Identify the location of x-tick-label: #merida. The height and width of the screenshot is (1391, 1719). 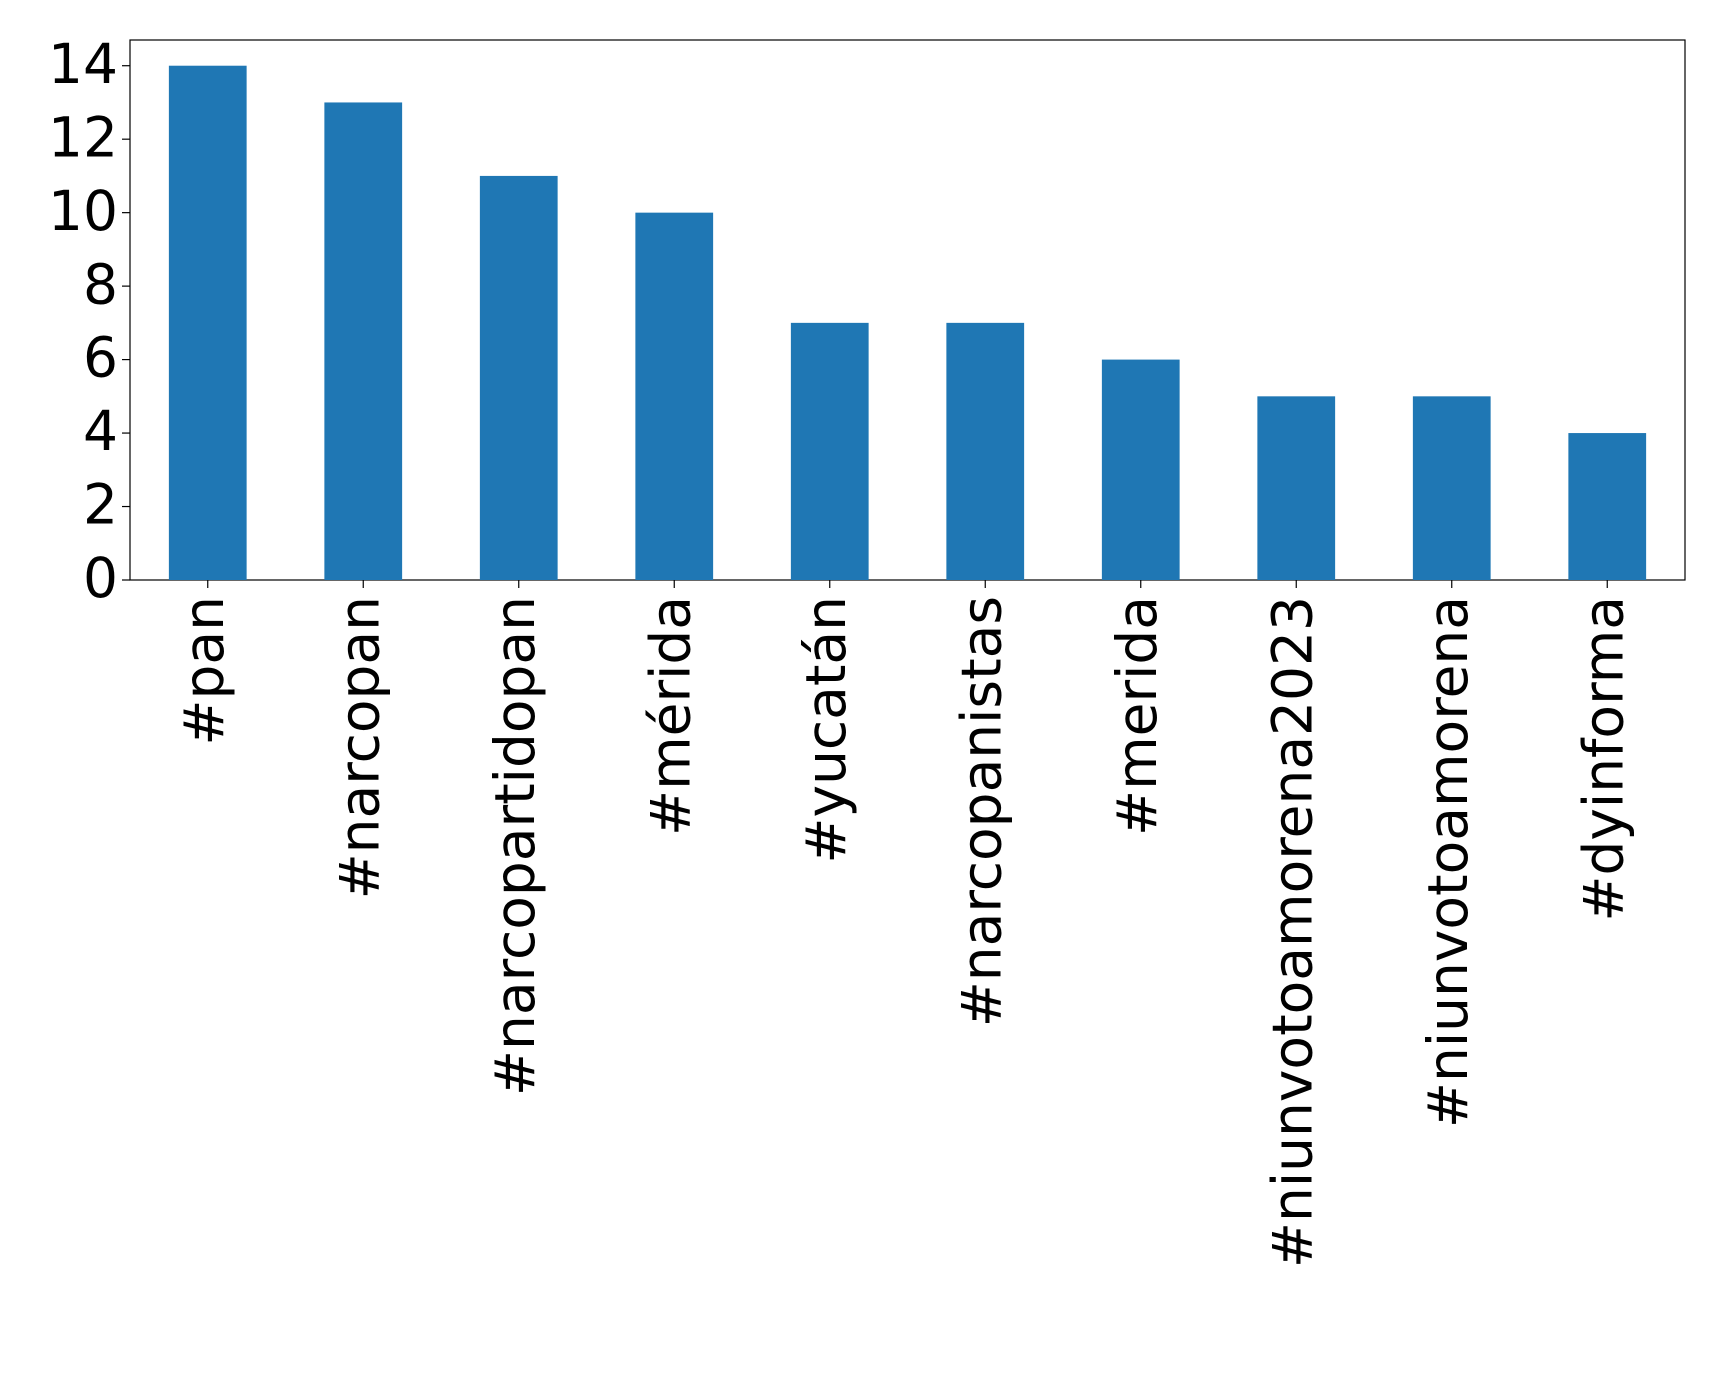
(1137, 716).